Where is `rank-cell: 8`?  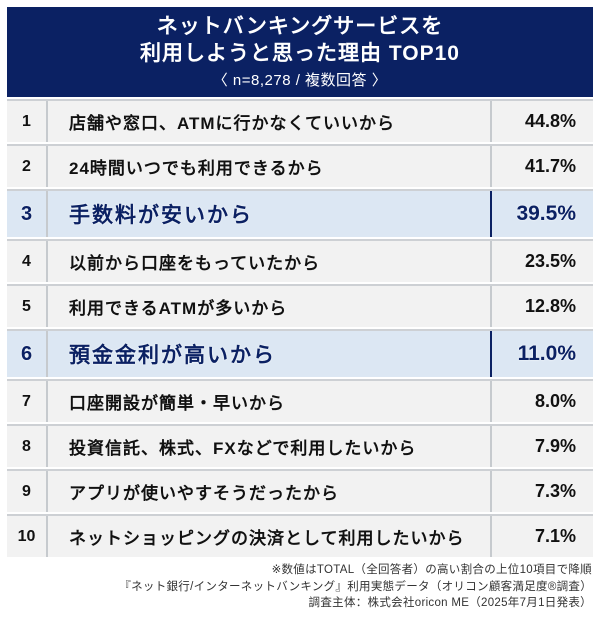 rank-cell: 8 is located at coordinates (27, 446).